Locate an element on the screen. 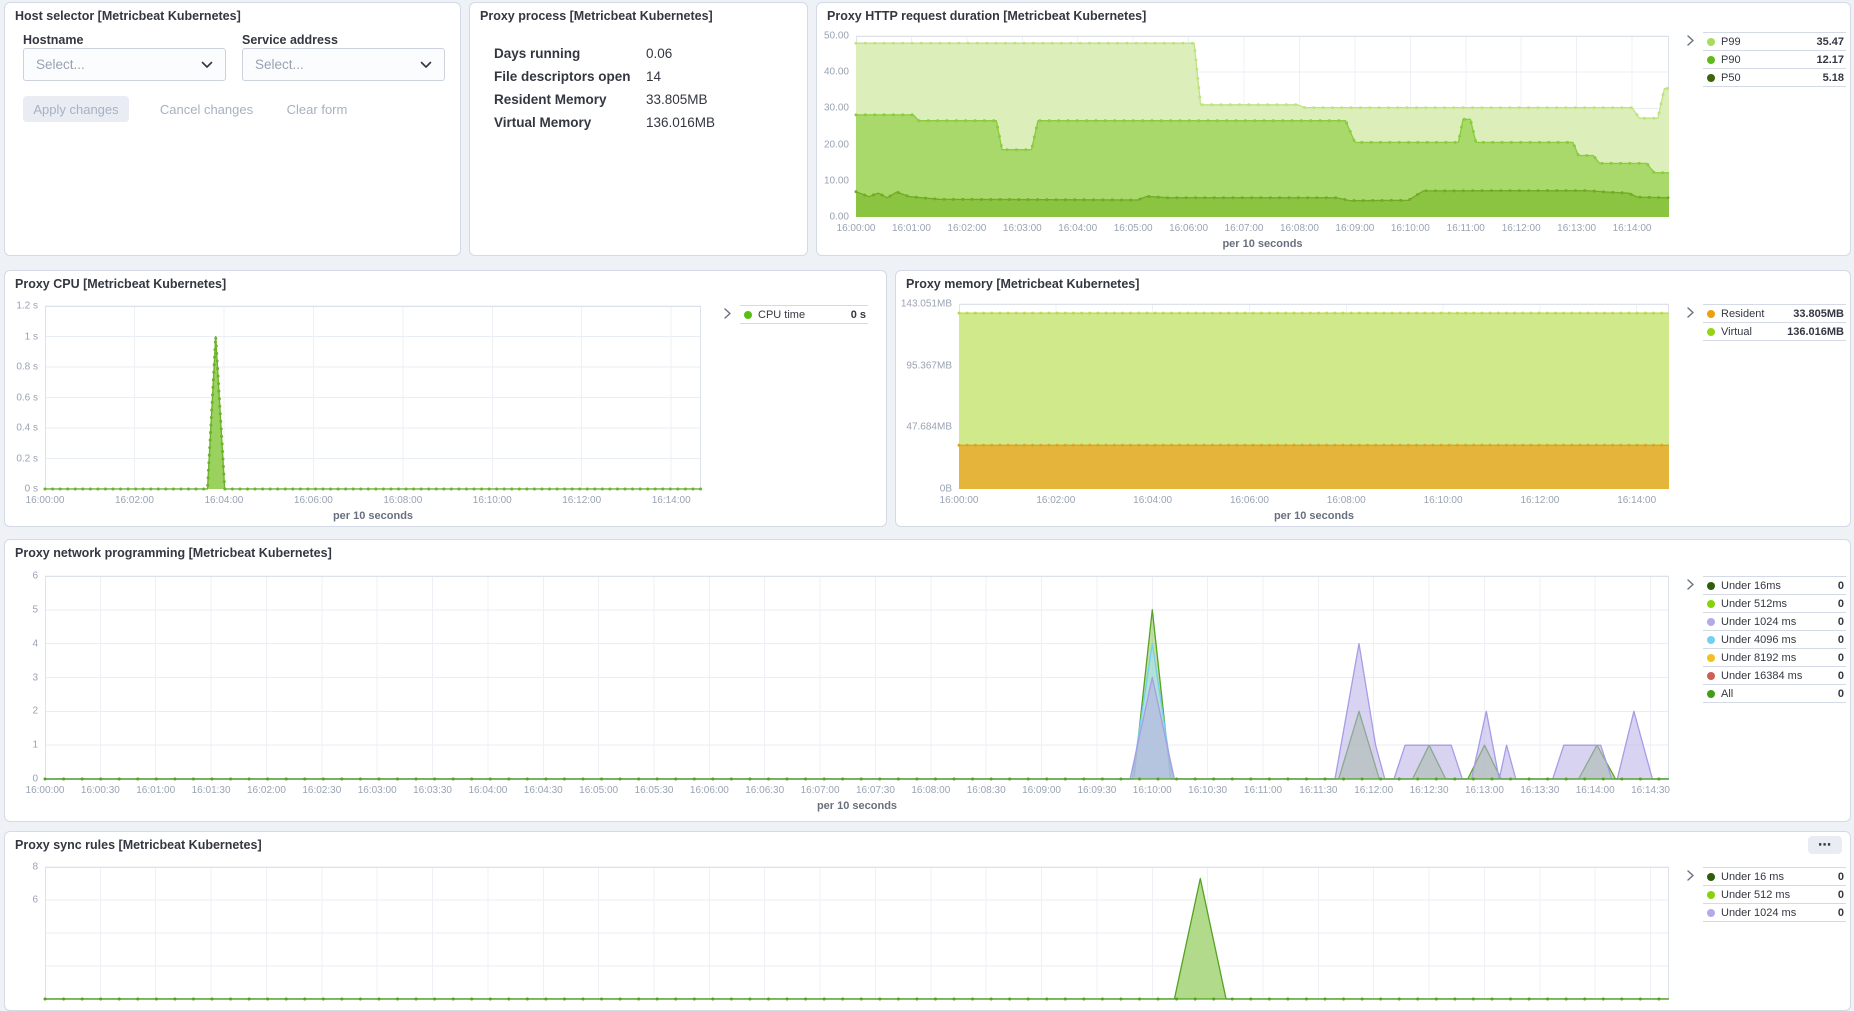  cpu-plot is located at coordinates (373, 398).